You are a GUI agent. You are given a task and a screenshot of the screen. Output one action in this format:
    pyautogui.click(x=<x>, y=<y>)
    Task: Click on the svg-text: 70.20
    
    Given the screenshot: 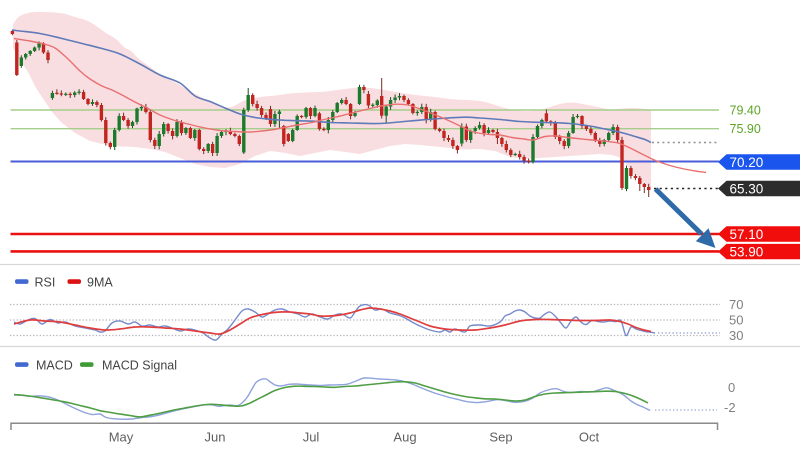 What is the action you would take?
    pyautogui.click(x=747, y=162)
    